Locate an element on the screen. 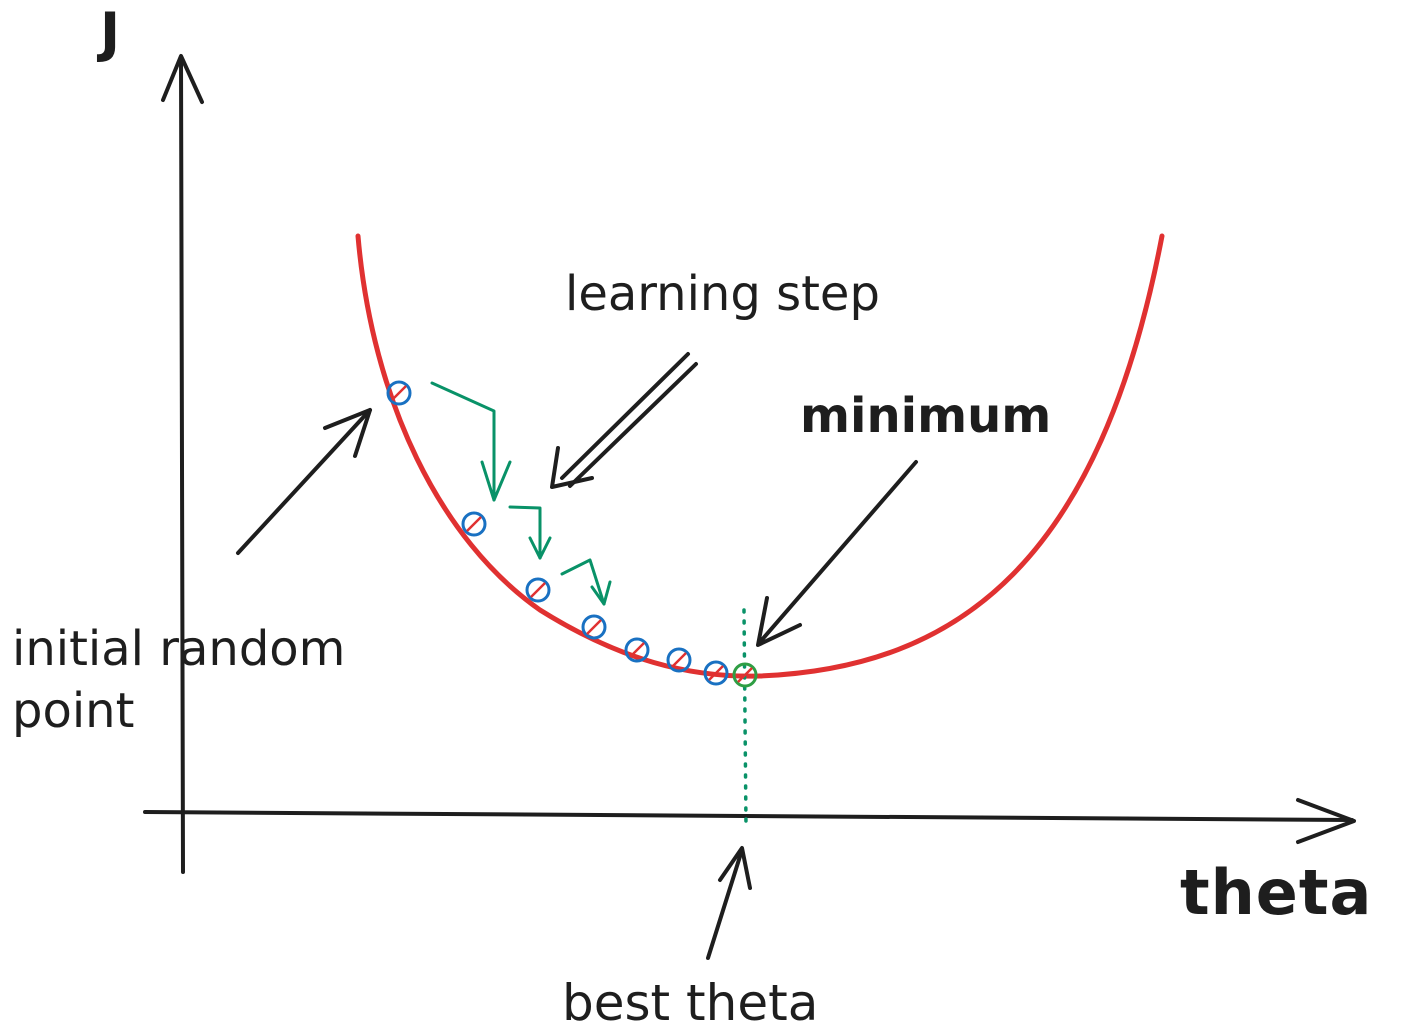 The image size is (1401, 1036). y-axis is located at coordinates (182, 465).